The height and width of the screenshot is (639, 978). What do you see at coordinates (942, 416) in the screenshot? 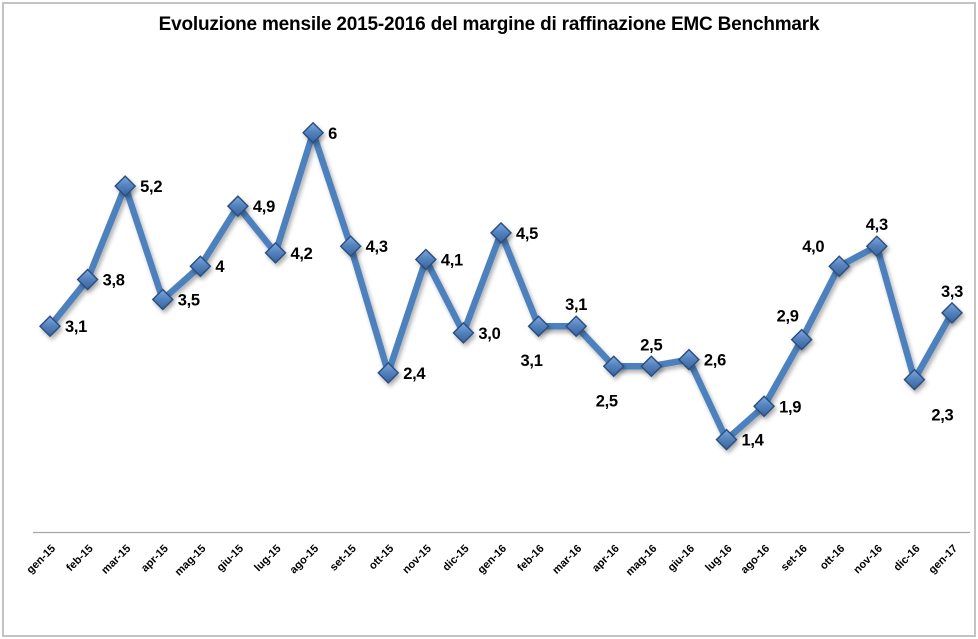
I see `data-point-label: 2,3` at bounding box center [942, 416].